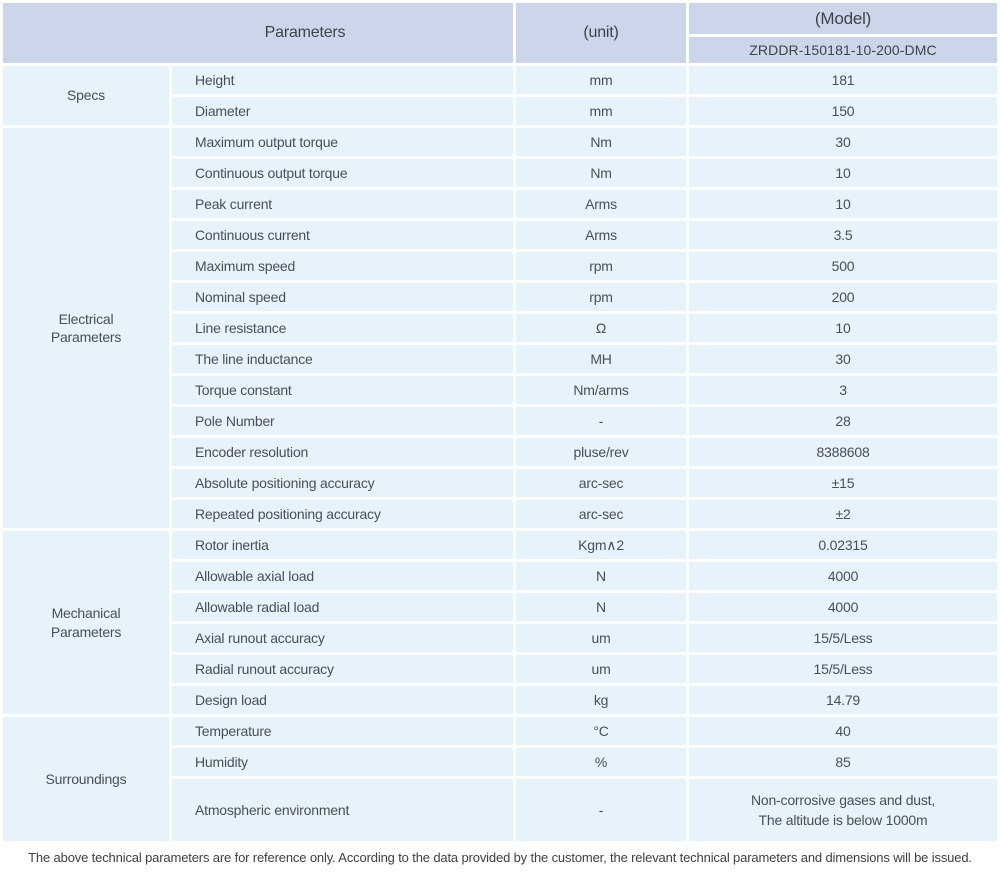 The width and height of the screenshot is (1000, 877). I want to click on header-parameters: Parameters, so click(258, 33).